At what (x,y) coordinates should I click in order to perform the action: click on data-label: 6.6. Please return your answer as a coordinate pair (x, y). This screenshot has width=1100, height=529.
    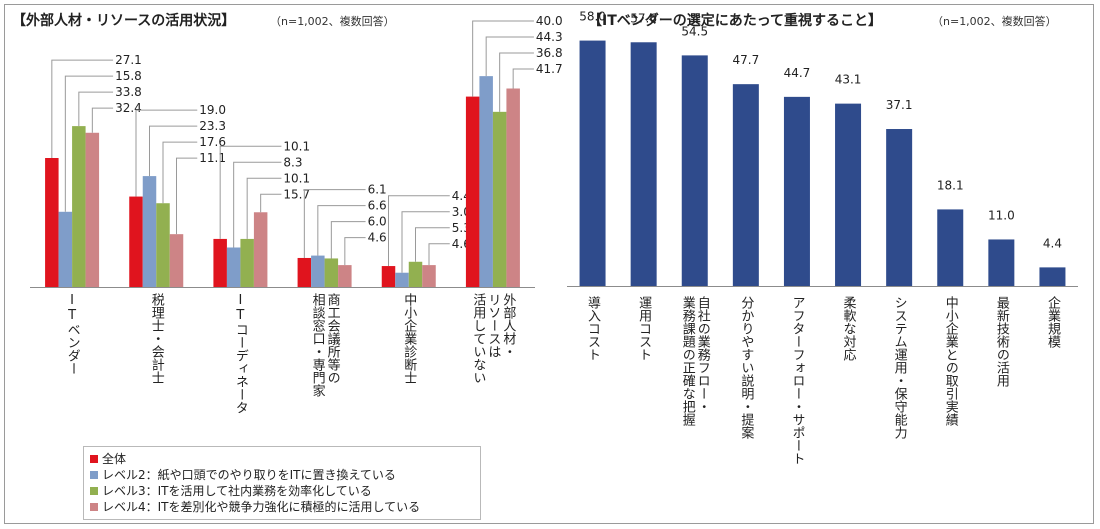
    Looking at the image, I should click on (377, 206).